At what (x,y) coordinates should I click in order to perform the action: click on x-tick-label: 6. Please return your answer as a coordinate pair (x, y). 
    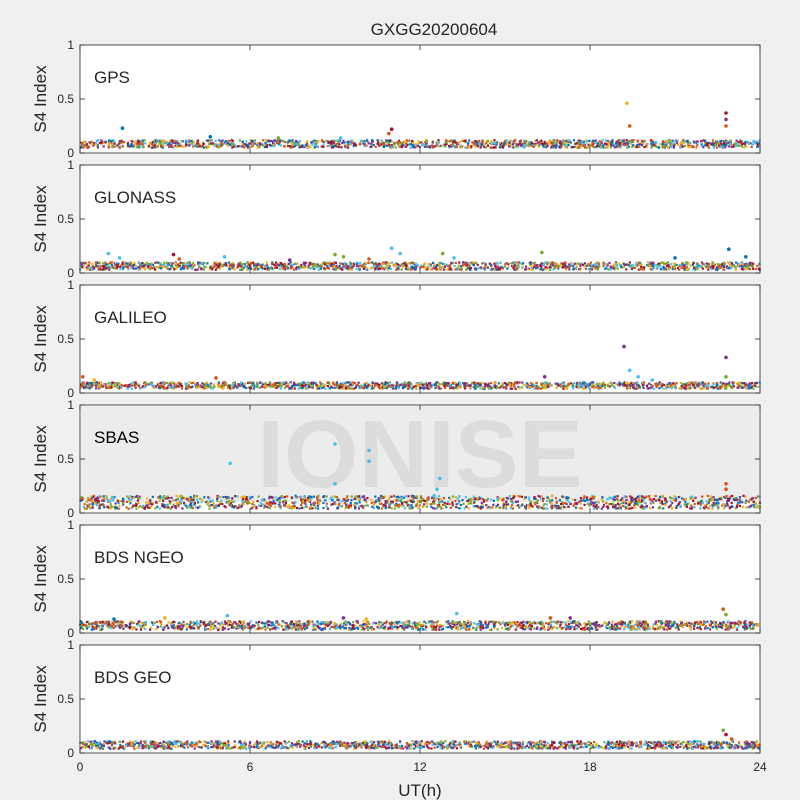
    Looking at the image, I should click on (250, 767).